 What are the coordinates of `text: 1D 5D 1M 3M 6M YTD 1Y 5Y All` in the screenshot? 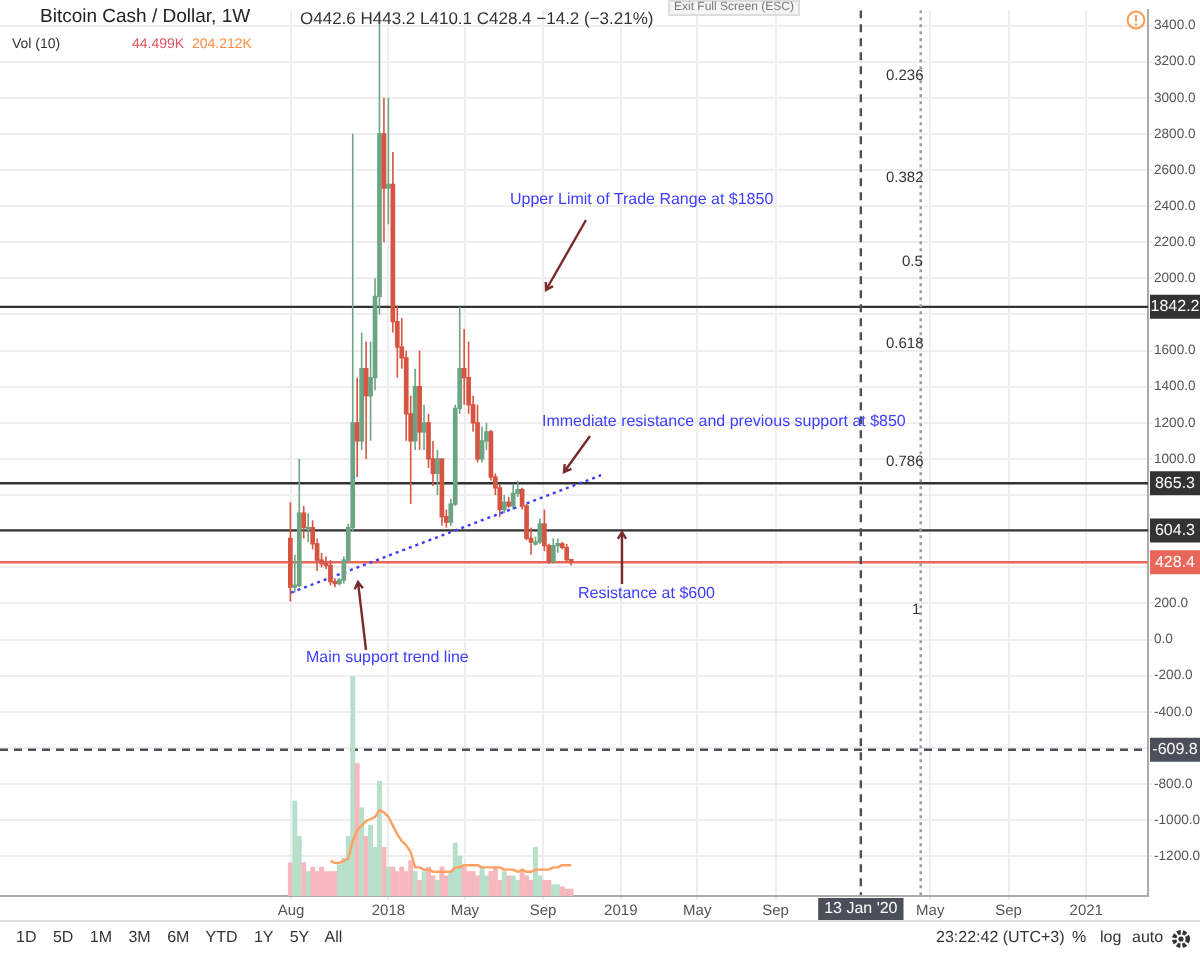 It's located at (179, 937).